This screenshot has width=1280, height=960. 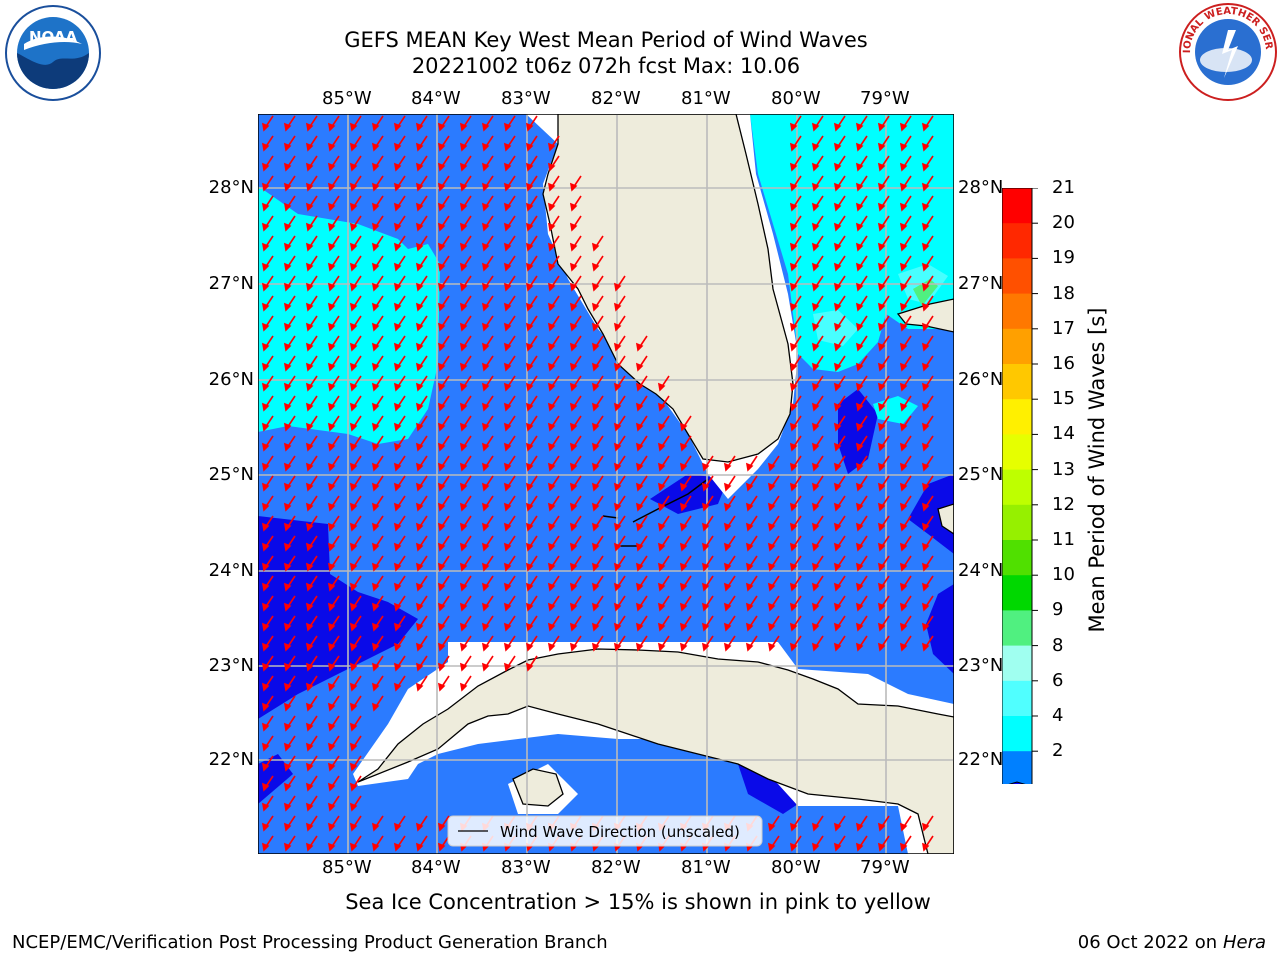 I want to click on lat-tick-right: 23°N, so click(x=981, y=665).